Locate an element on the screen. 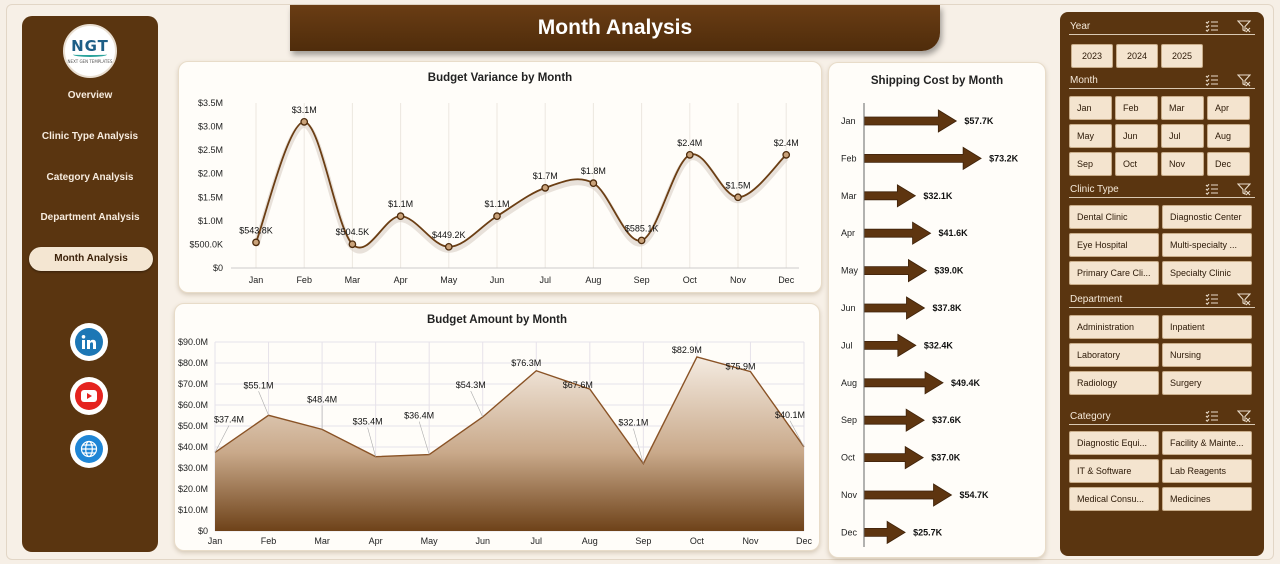 This screenshot has width=1280, height=564. month-option: Feb is located at coordinates (1136, 108).